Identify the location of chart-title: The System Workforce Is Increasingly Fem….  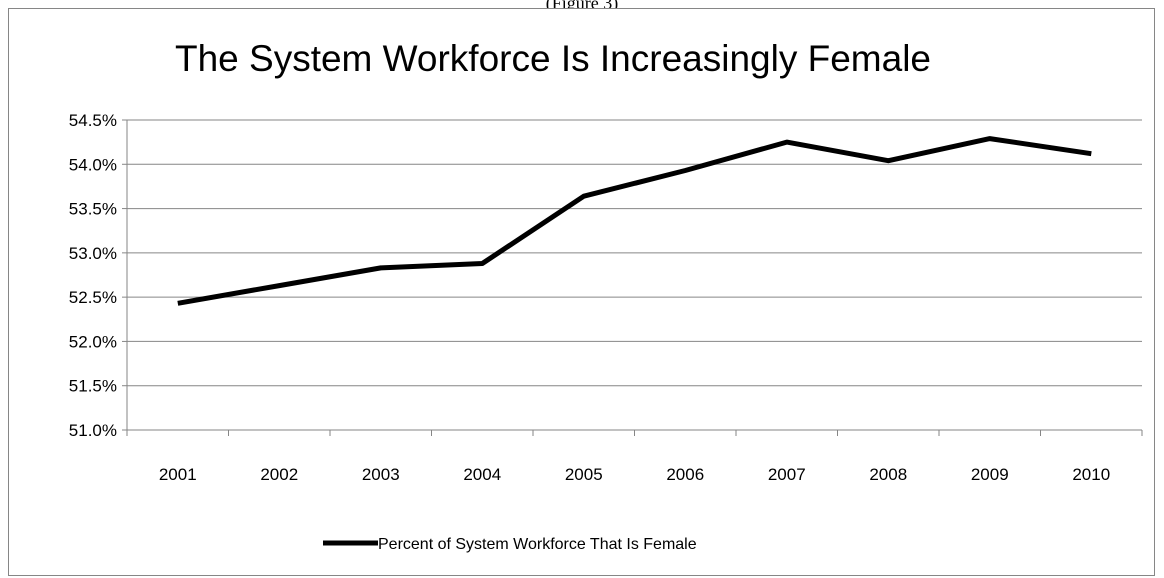
(553, 58).